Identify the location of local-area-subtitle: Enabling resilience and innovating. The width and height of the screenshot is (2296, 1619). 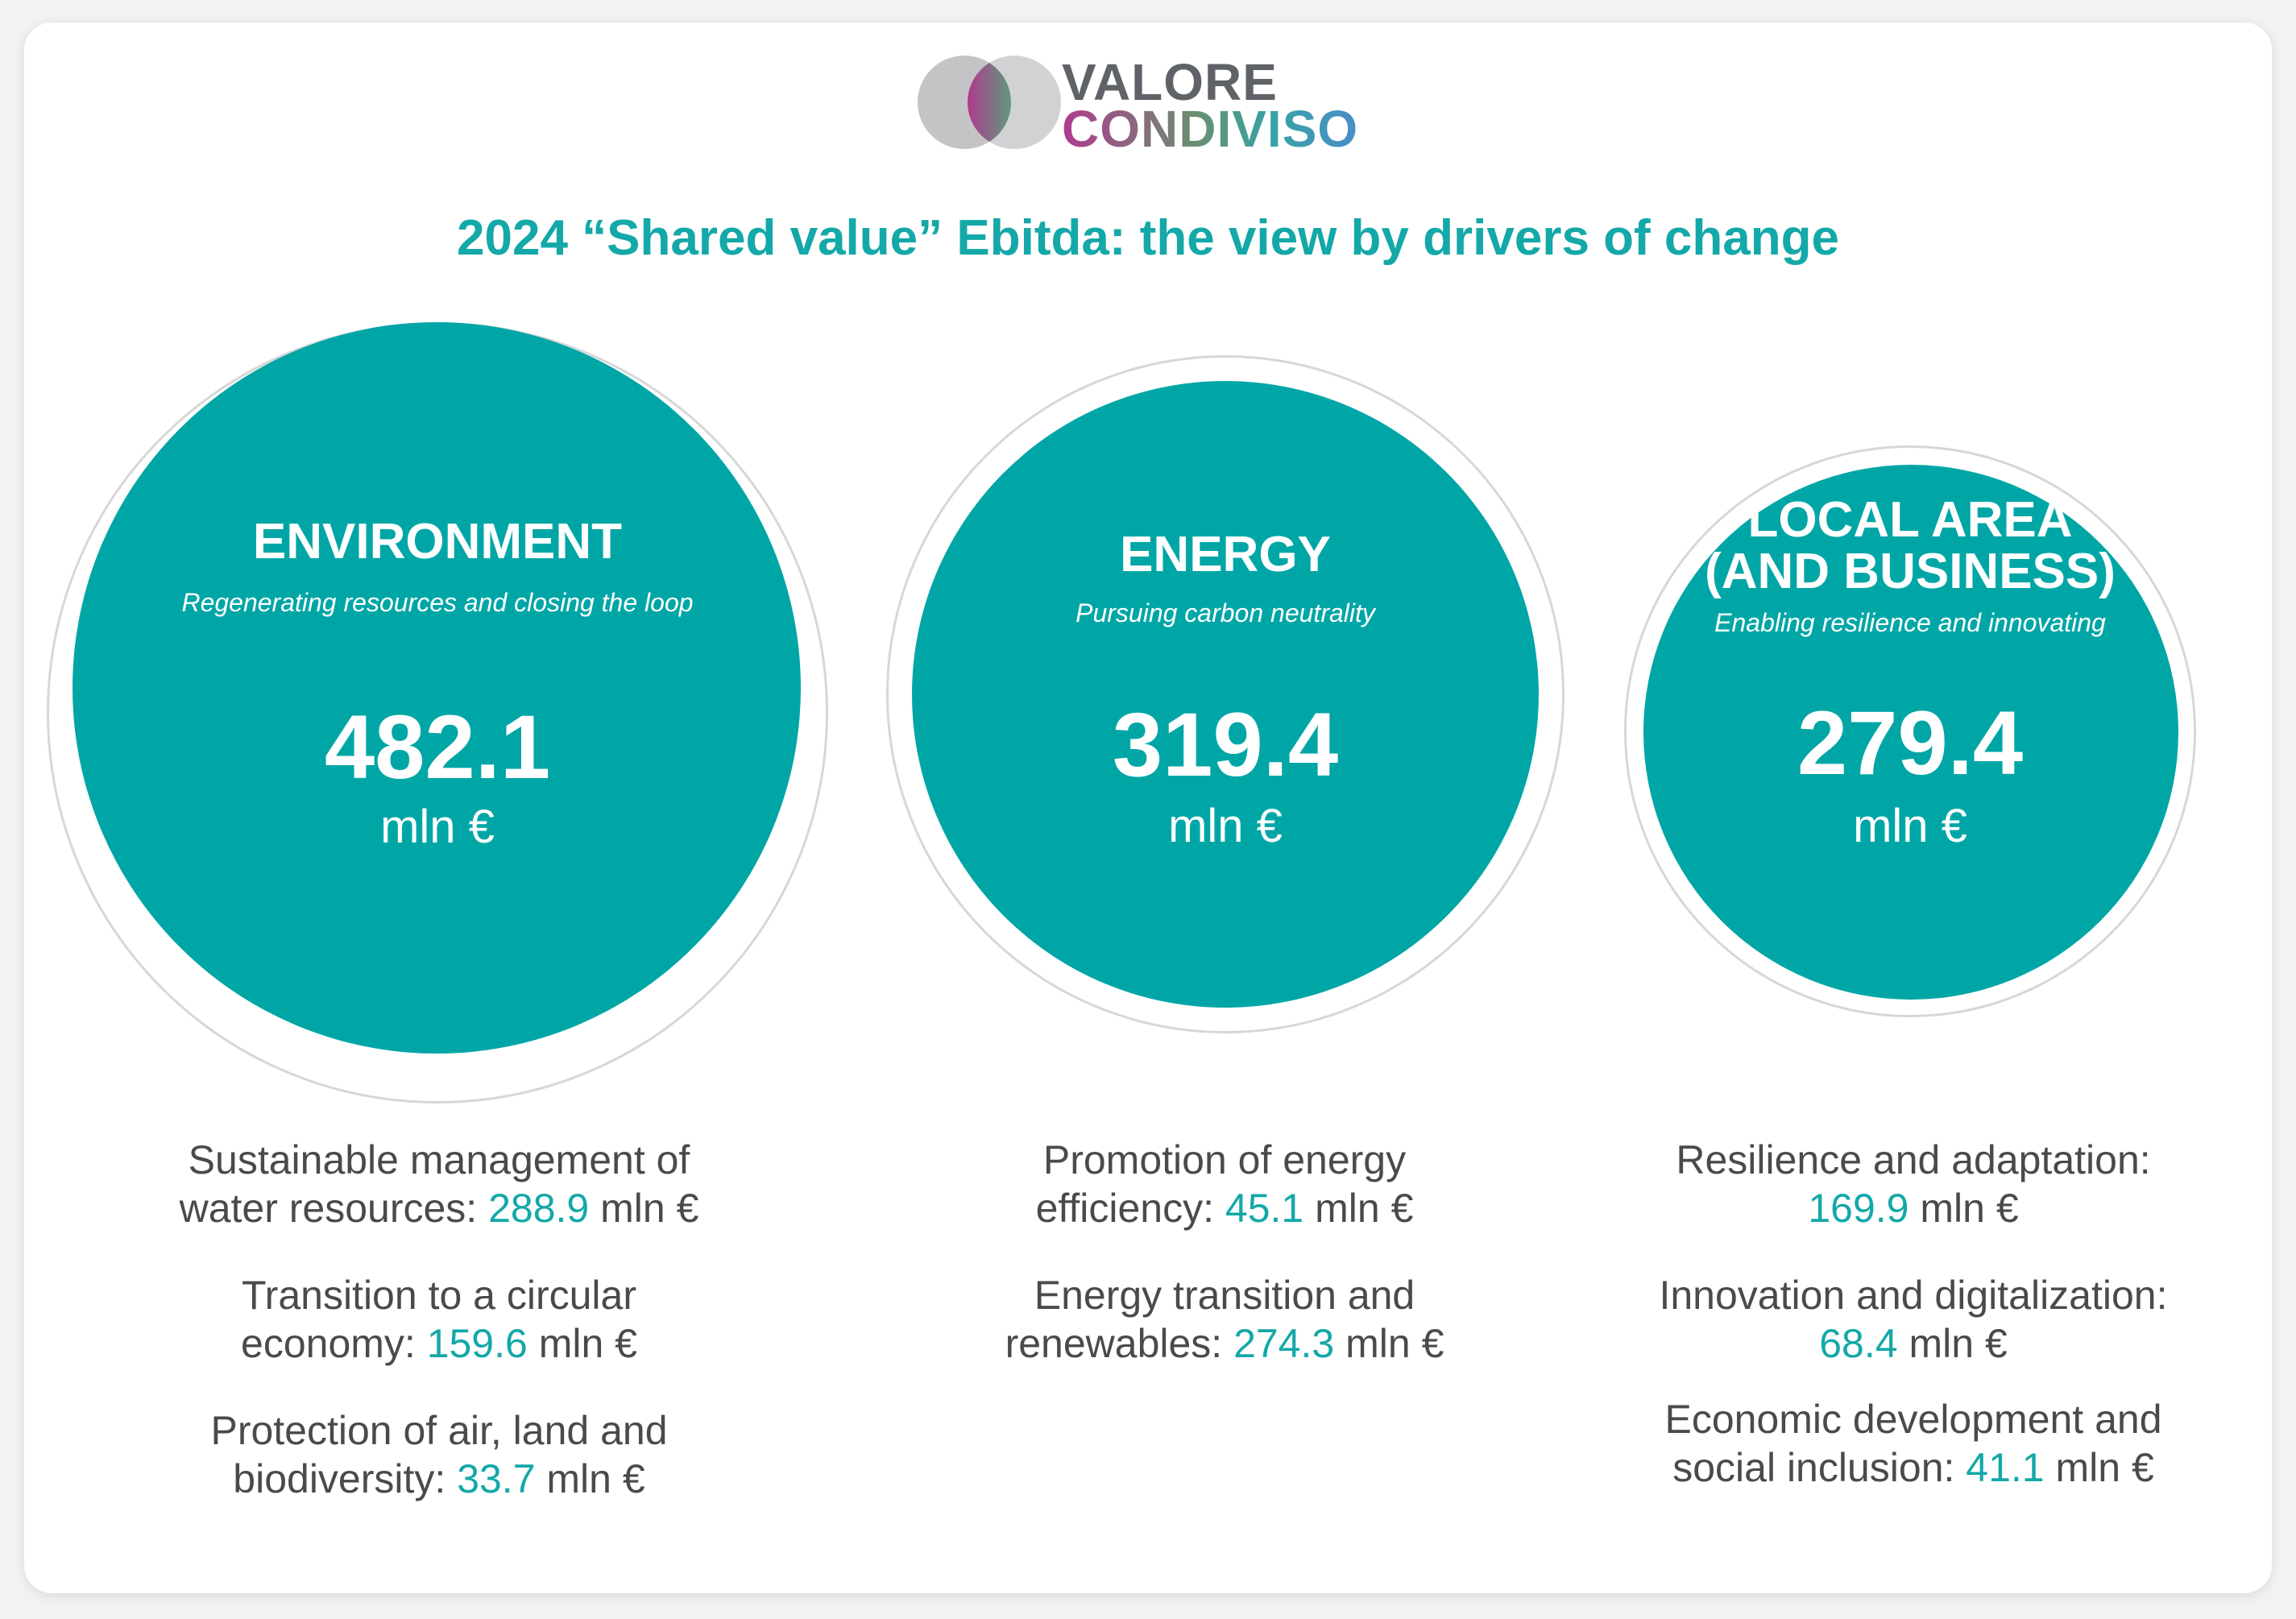
(1910, 622).